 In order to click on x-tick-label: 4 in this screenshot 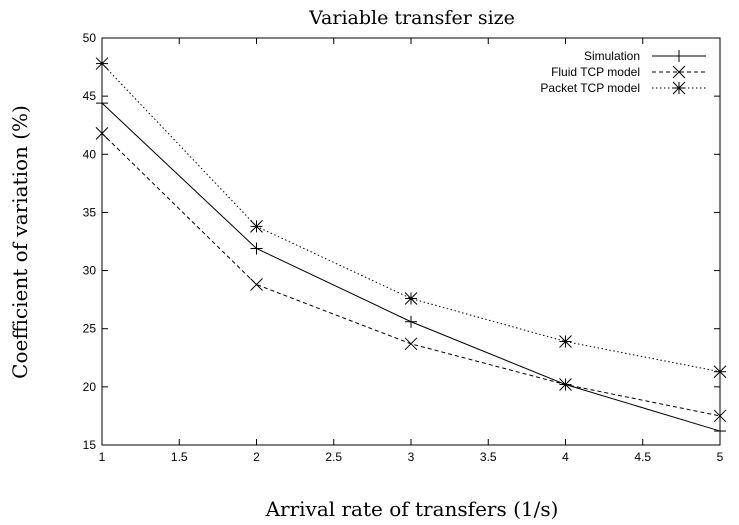, I will do `click(565, 457)`.